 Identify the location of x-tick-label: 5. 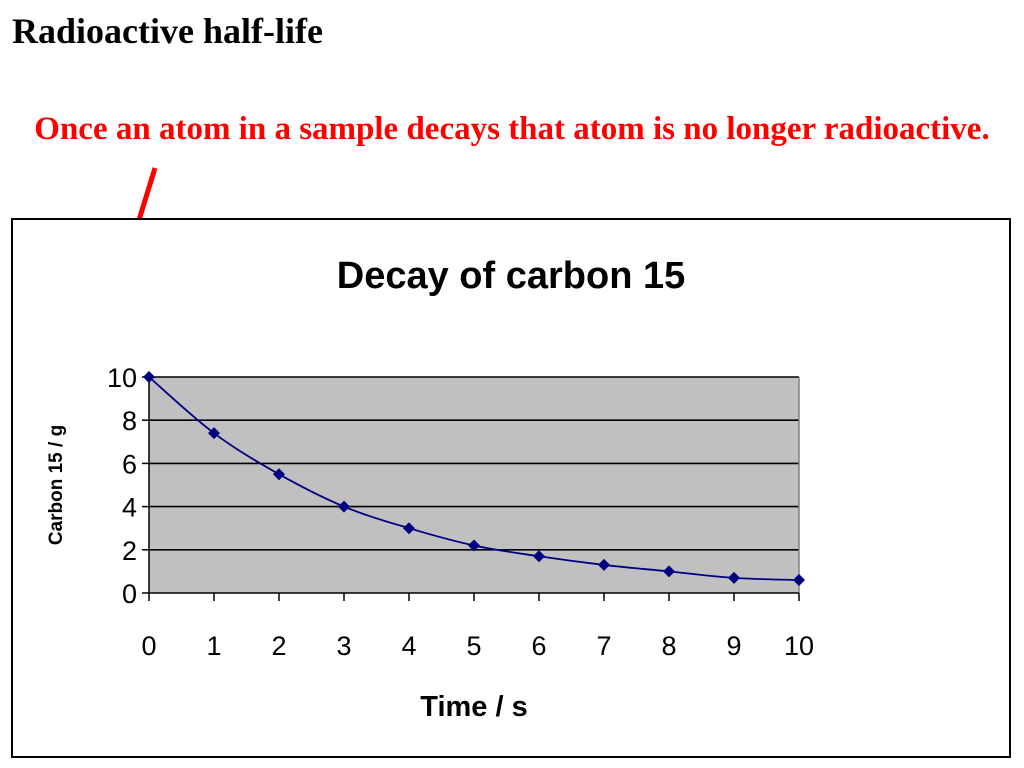
(473, 646).